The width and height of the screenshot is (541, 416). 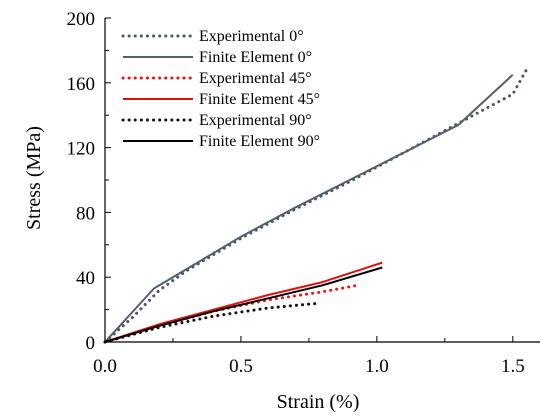 I want to click on legend-label-4: Finite Element 45°, so click(x=259, y=99).